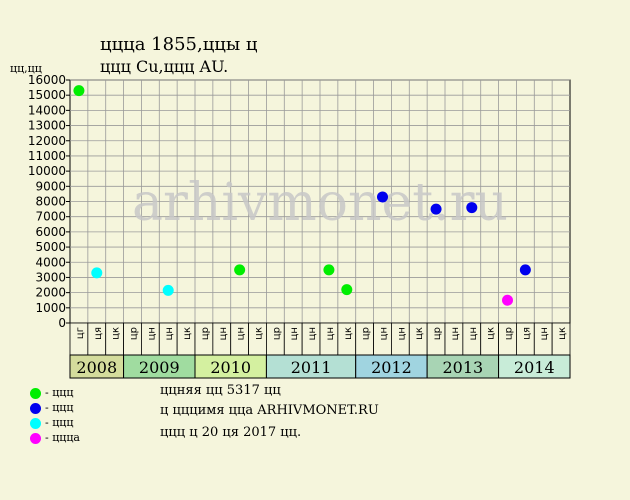 Image resolution: width=630 pixels, height=500 pixels. I want to click on y-tick-label: 8000, so click(50, 202).